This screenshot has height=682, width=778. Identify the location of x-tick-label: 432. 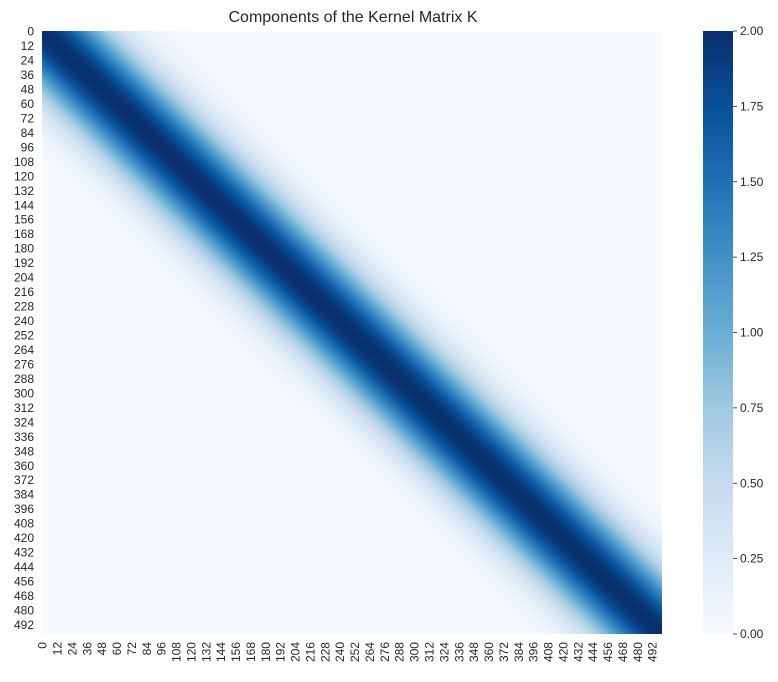
(578, 652).